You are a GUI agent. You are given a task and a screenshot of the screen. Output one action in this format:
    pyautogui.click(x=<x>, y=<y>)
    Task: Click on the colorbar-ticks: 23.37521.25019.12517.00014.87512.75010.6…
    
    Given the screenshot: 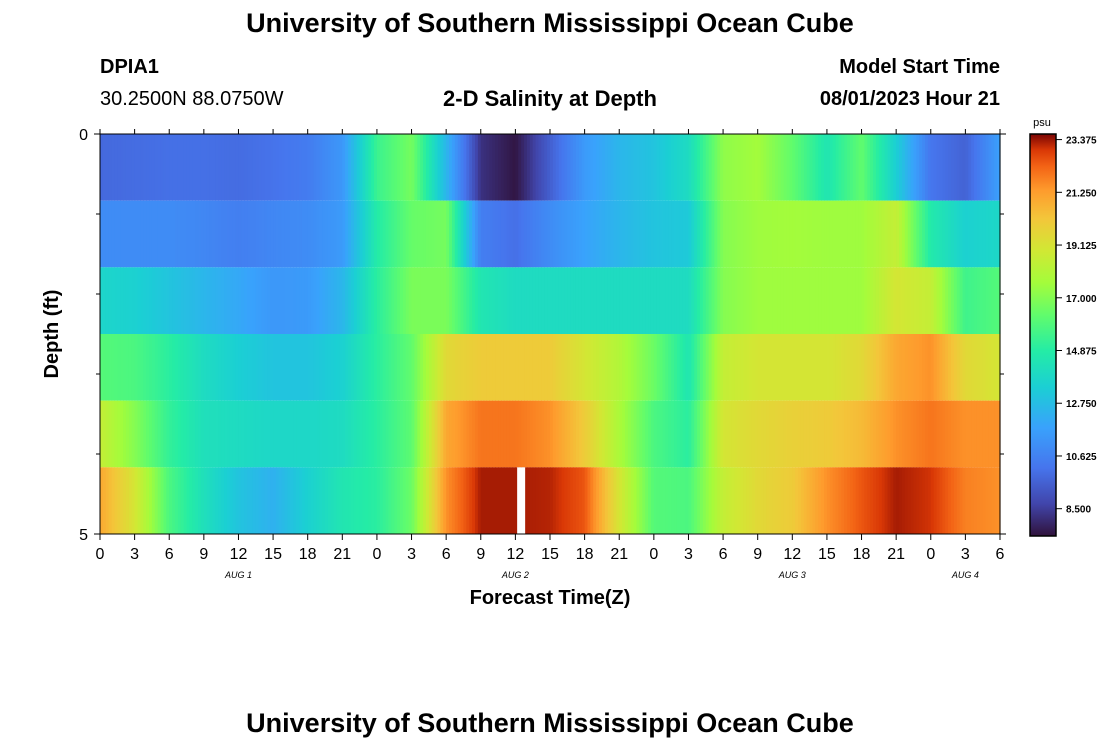 What is the action you would take?
    pyautogui.click(x=1076, y=326)
    